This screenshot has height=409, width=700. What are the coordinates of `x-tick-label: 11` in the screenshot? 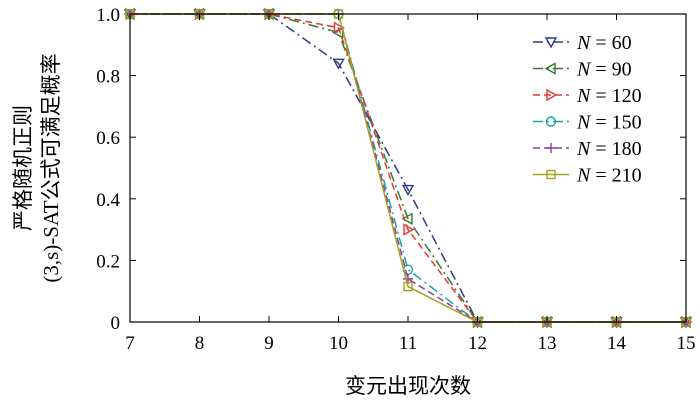 It's located at (408, 343).